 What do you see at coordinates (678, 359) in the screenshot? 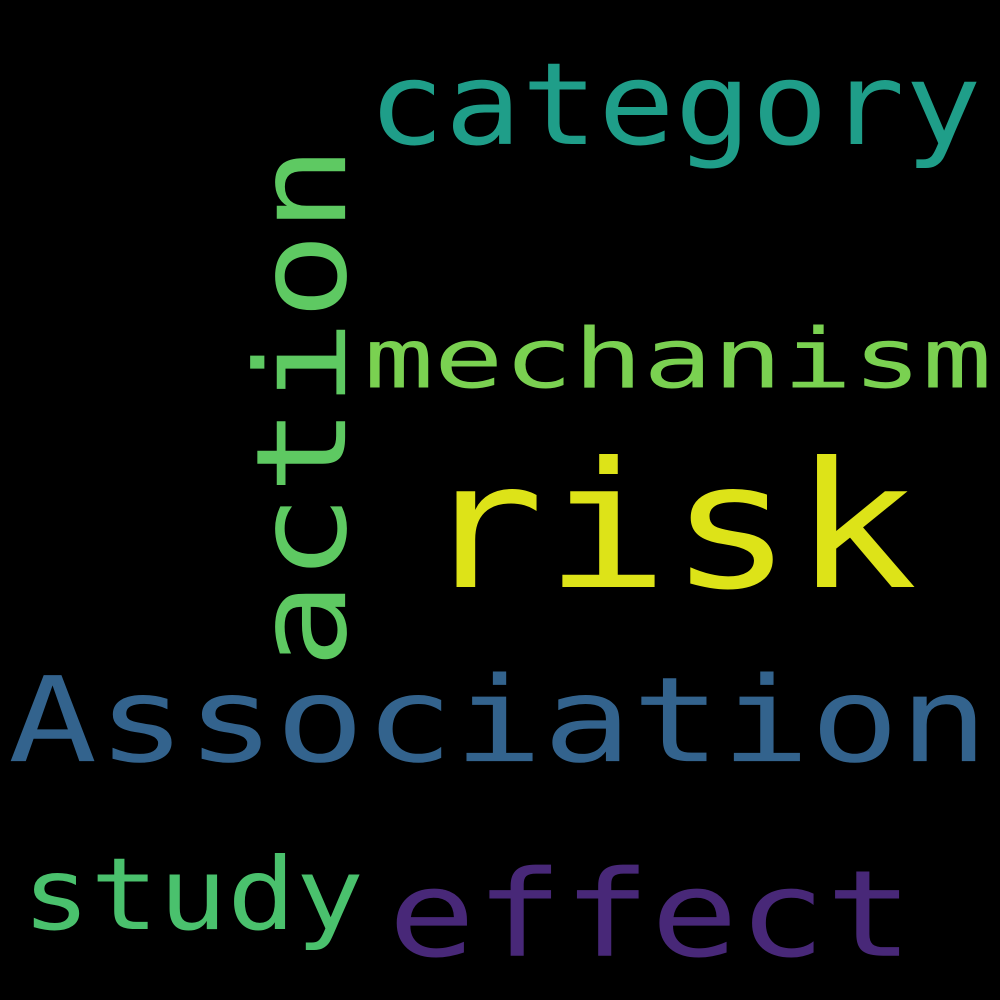
I see `word-mechanism: mechanism` at bounding box center [678, 359].